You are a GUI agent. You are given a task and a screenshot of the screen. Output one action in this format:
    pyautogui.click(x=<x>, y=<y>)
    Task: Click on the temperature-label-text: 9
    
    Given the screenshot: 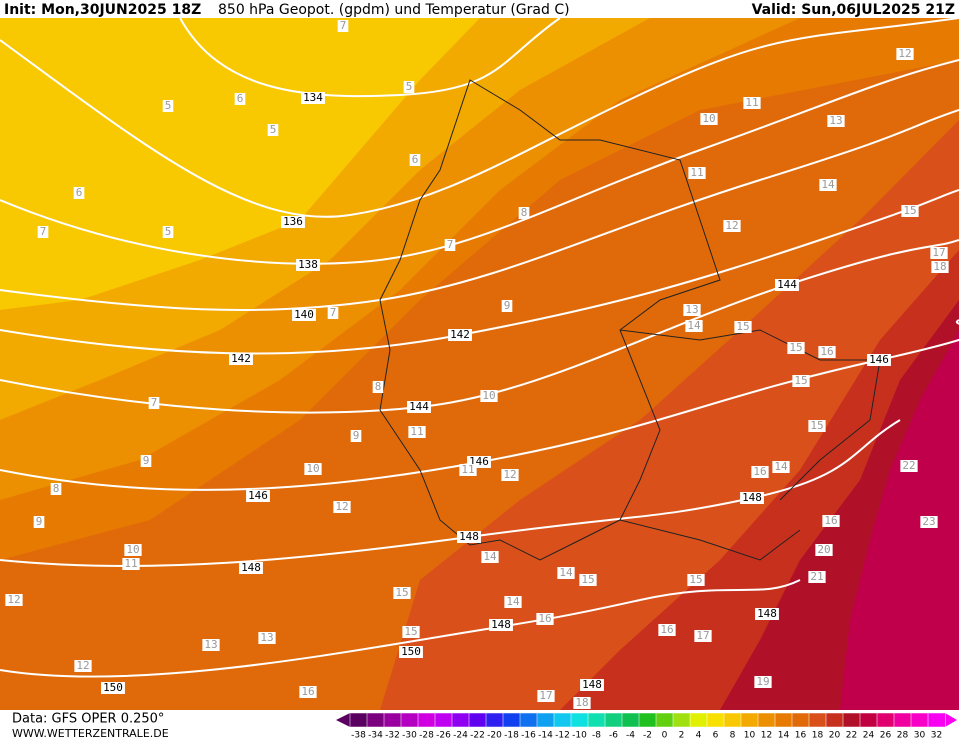 What is the action you would take?
    pyautogui.click(x=146, y=460)
    